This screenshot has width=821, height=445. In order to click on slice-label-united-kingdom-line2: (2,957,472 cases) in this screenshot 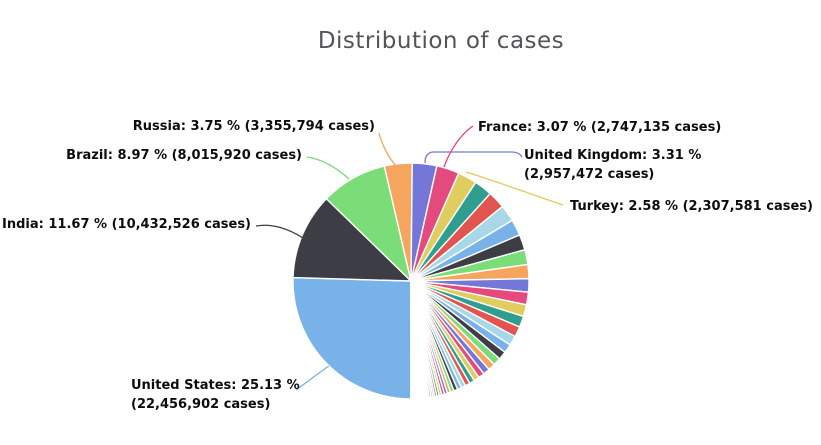, I will do `click(589, 174)`.